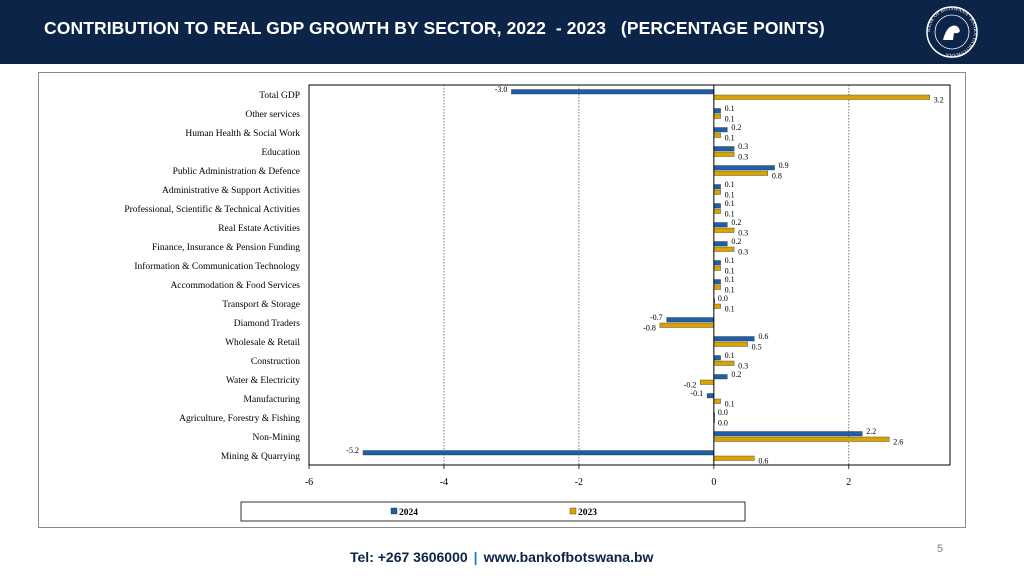 The image size is (1024, 576). What do you see at coordinates (649, 327) in the screenshot?
I see `data-label-2023: -0.8` at bounding box center [649, 327].